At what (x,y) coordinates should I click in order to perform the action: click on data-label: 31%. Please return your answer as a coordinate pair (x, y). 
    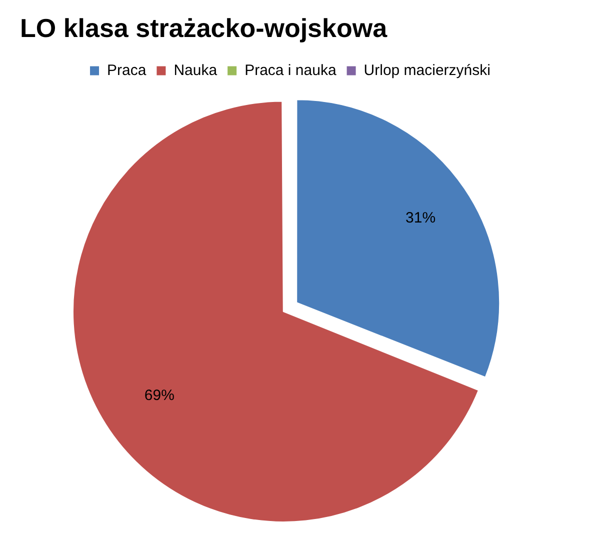
    Looking at the image, I should click on (421, 218).